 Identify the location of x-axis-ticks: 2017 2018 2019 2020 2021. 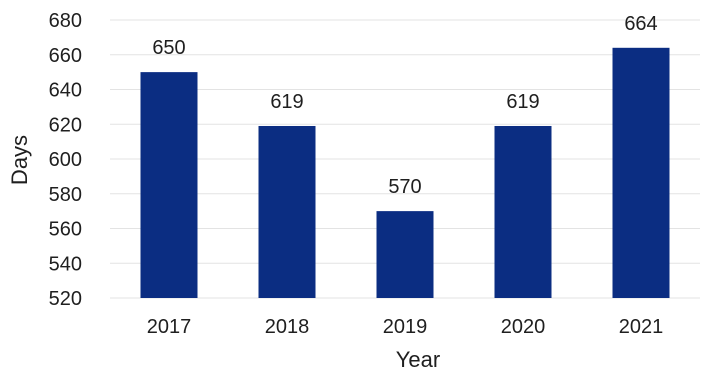
(405, 327).